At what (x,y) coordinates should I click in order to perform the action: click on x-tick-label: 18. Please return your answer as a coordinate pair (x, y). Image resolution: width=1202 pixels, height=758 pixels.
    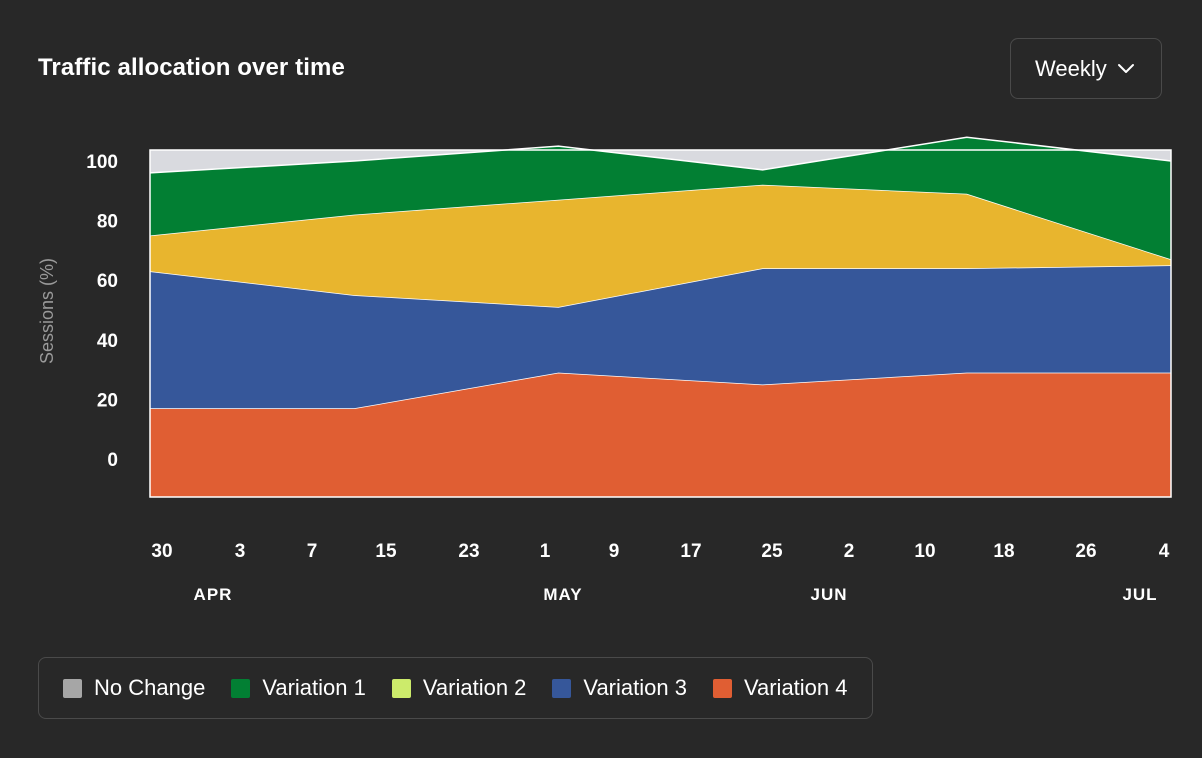
    Looking at the image, I should click on (1003, 551).